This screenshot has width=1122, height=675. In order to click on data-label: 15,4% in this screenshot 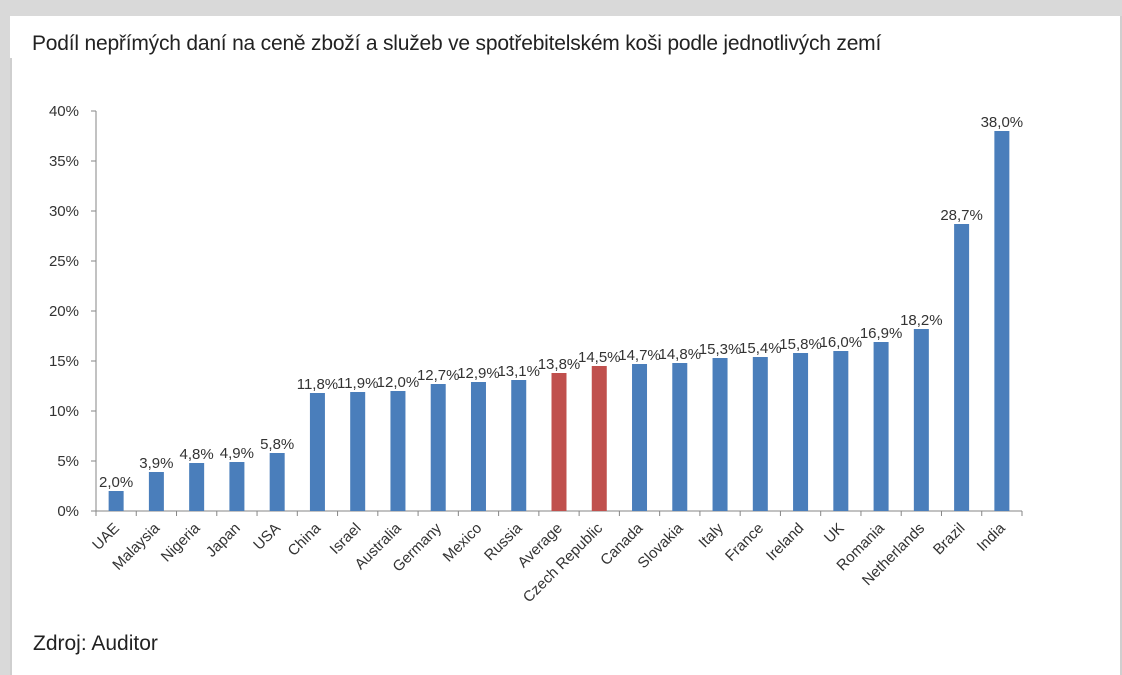, I will do `click(760, 348)`.